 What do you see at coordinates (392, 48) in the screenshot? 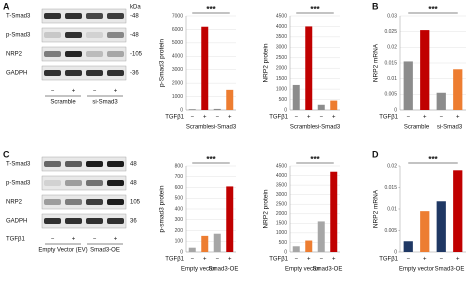
I see `y-tick-label: 0.02` at bounding box center [392, 48].